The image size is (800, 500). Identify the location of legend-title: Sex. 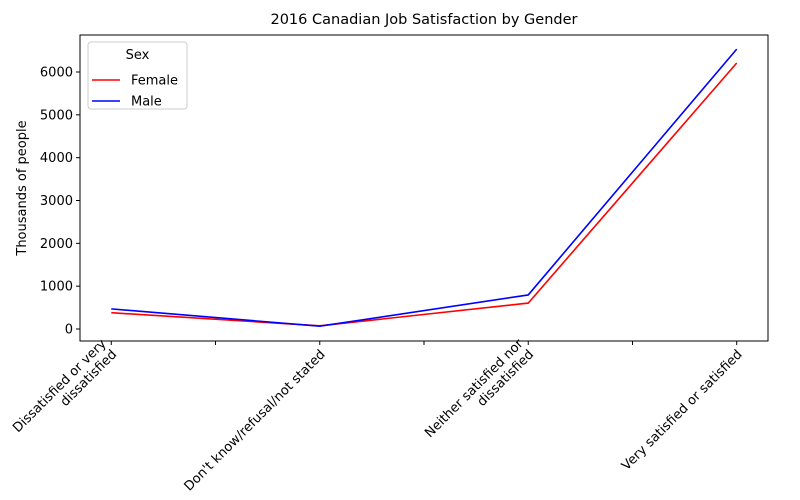
(138, 55).